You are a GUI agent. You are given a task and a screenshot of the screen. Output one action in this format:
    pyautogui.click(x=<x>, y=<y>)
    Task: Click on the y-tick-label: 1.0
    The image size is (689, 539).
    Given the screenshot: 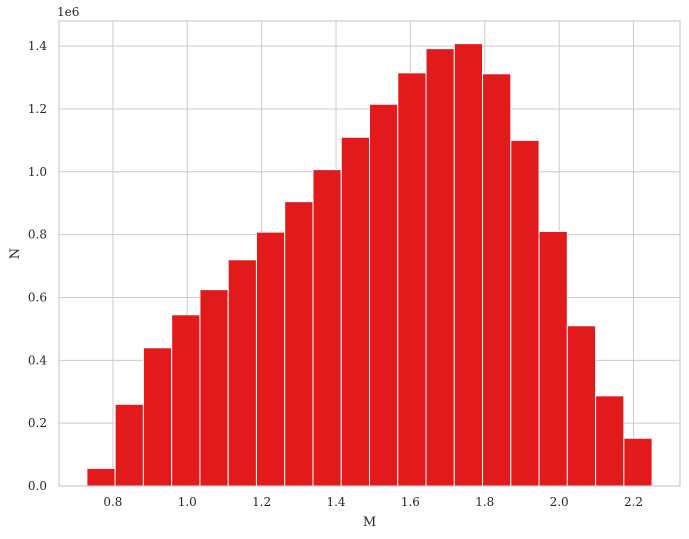 What is the action you would take?
    pyautogui.click(x=37, y=172)
    